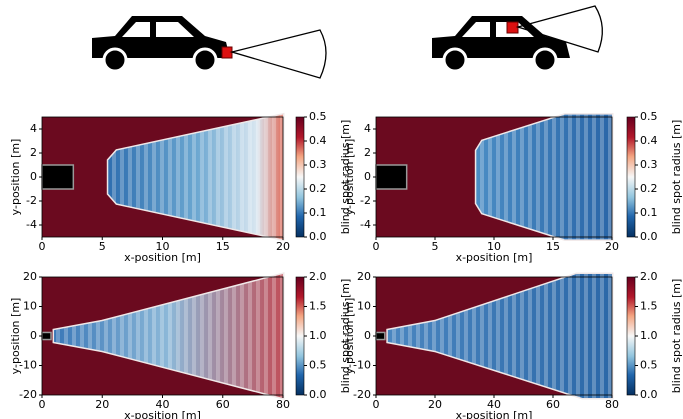 Image resolution: width=683 pixels, height=419 pixels. Describe the element at coordinates (209, 47) in the screenshot. I see `car-icon-front-sensor` at that location.